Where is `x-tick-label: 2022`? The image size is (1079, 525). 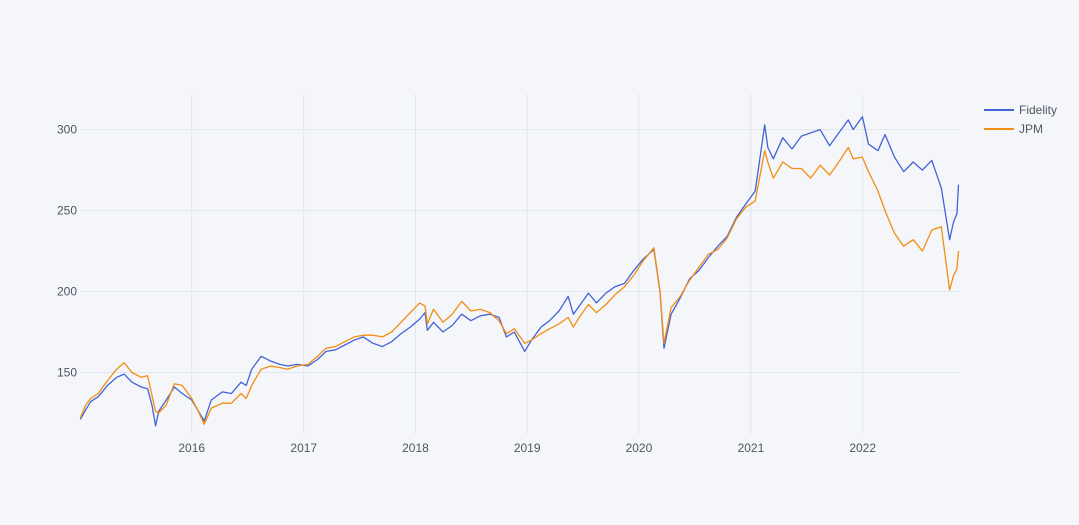
x-tick-label: 2022 is located at coordinates (862, 448).